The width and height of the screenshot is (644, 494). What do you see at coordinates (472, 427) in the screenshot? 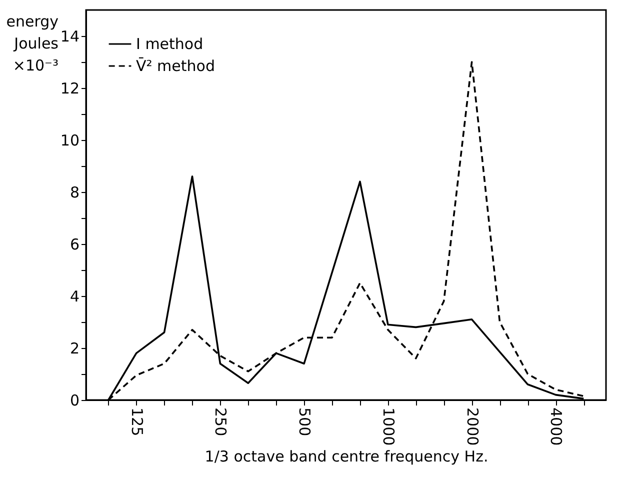
I see `x-tick-label: 2000` at bounding box center [472, 427].